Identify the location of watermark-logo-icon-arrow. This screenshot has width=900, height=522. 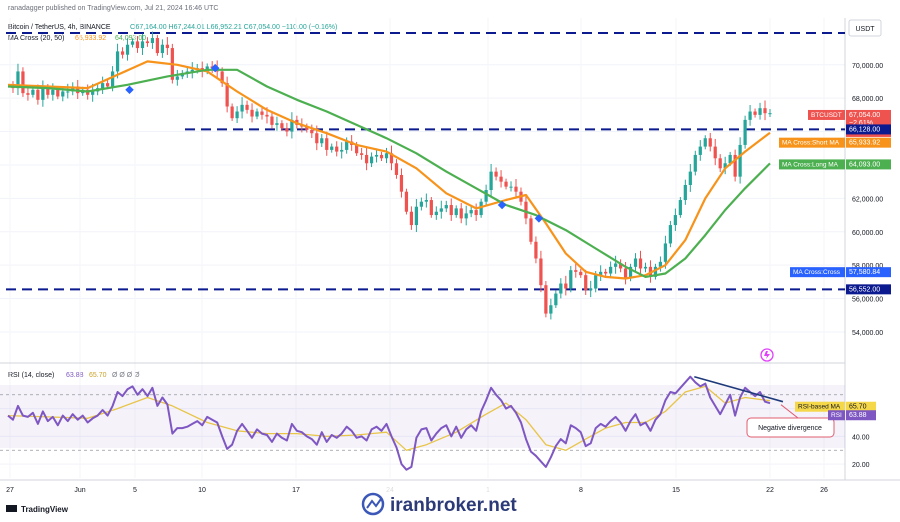
(374, 503).